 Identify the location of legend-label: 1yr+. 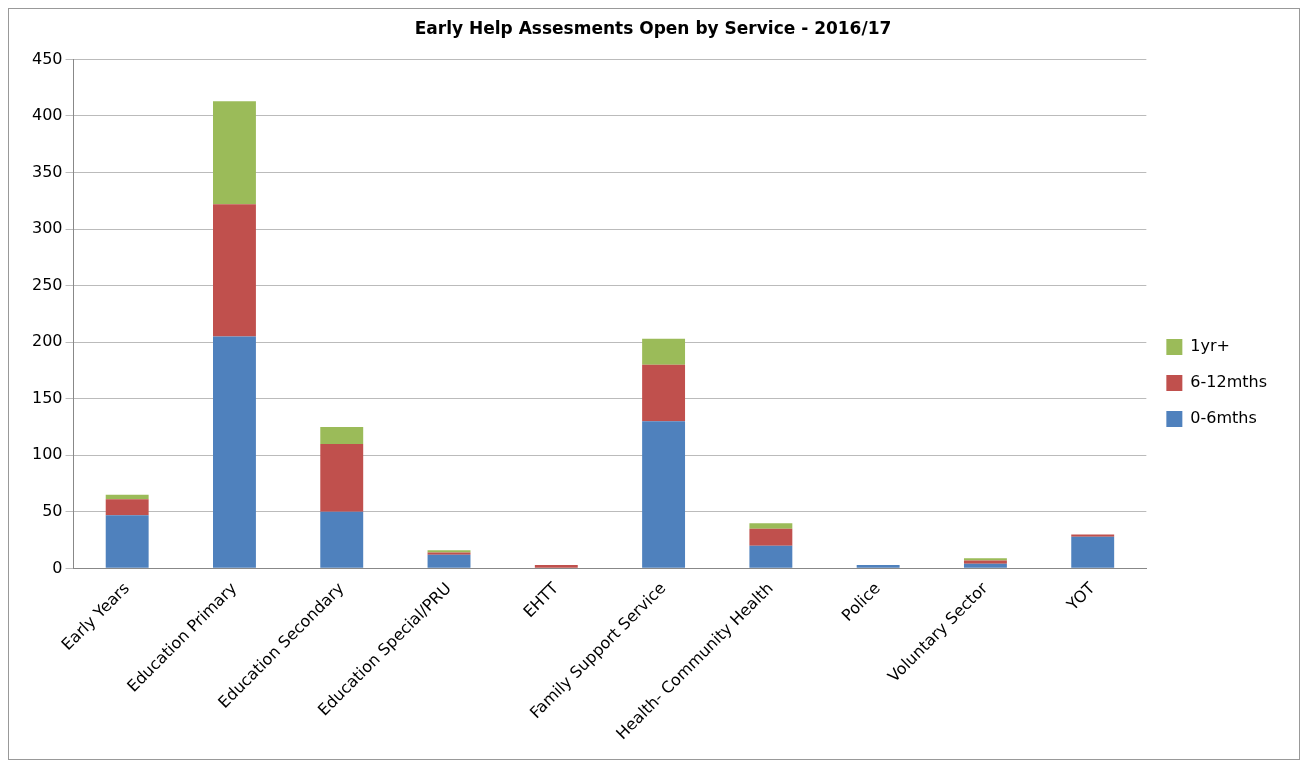
(1210, 346).